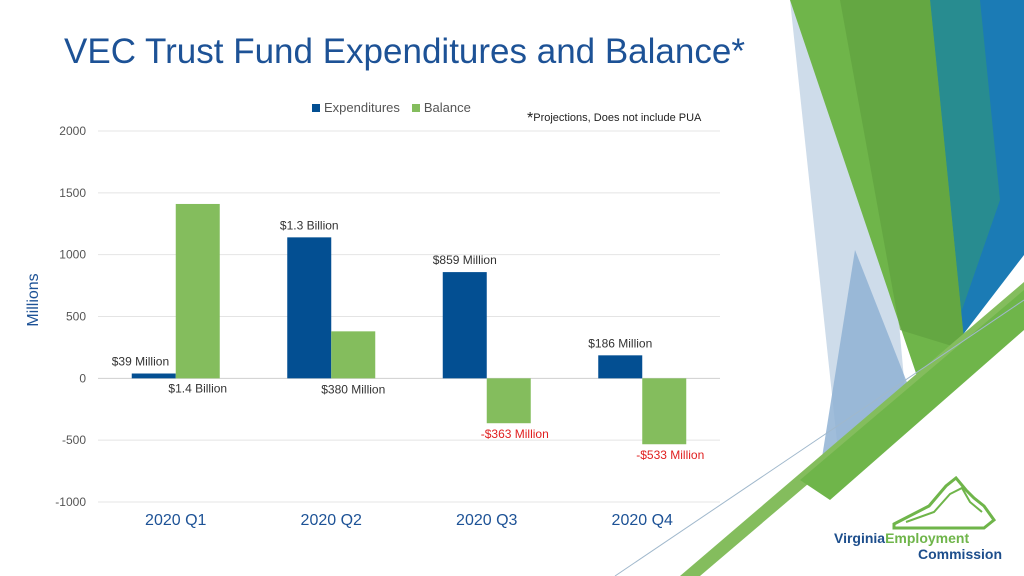 This screenshot has height=576, width=1024. I want to click on data-label-balance: $1.4 Billion, so click(197, 388).